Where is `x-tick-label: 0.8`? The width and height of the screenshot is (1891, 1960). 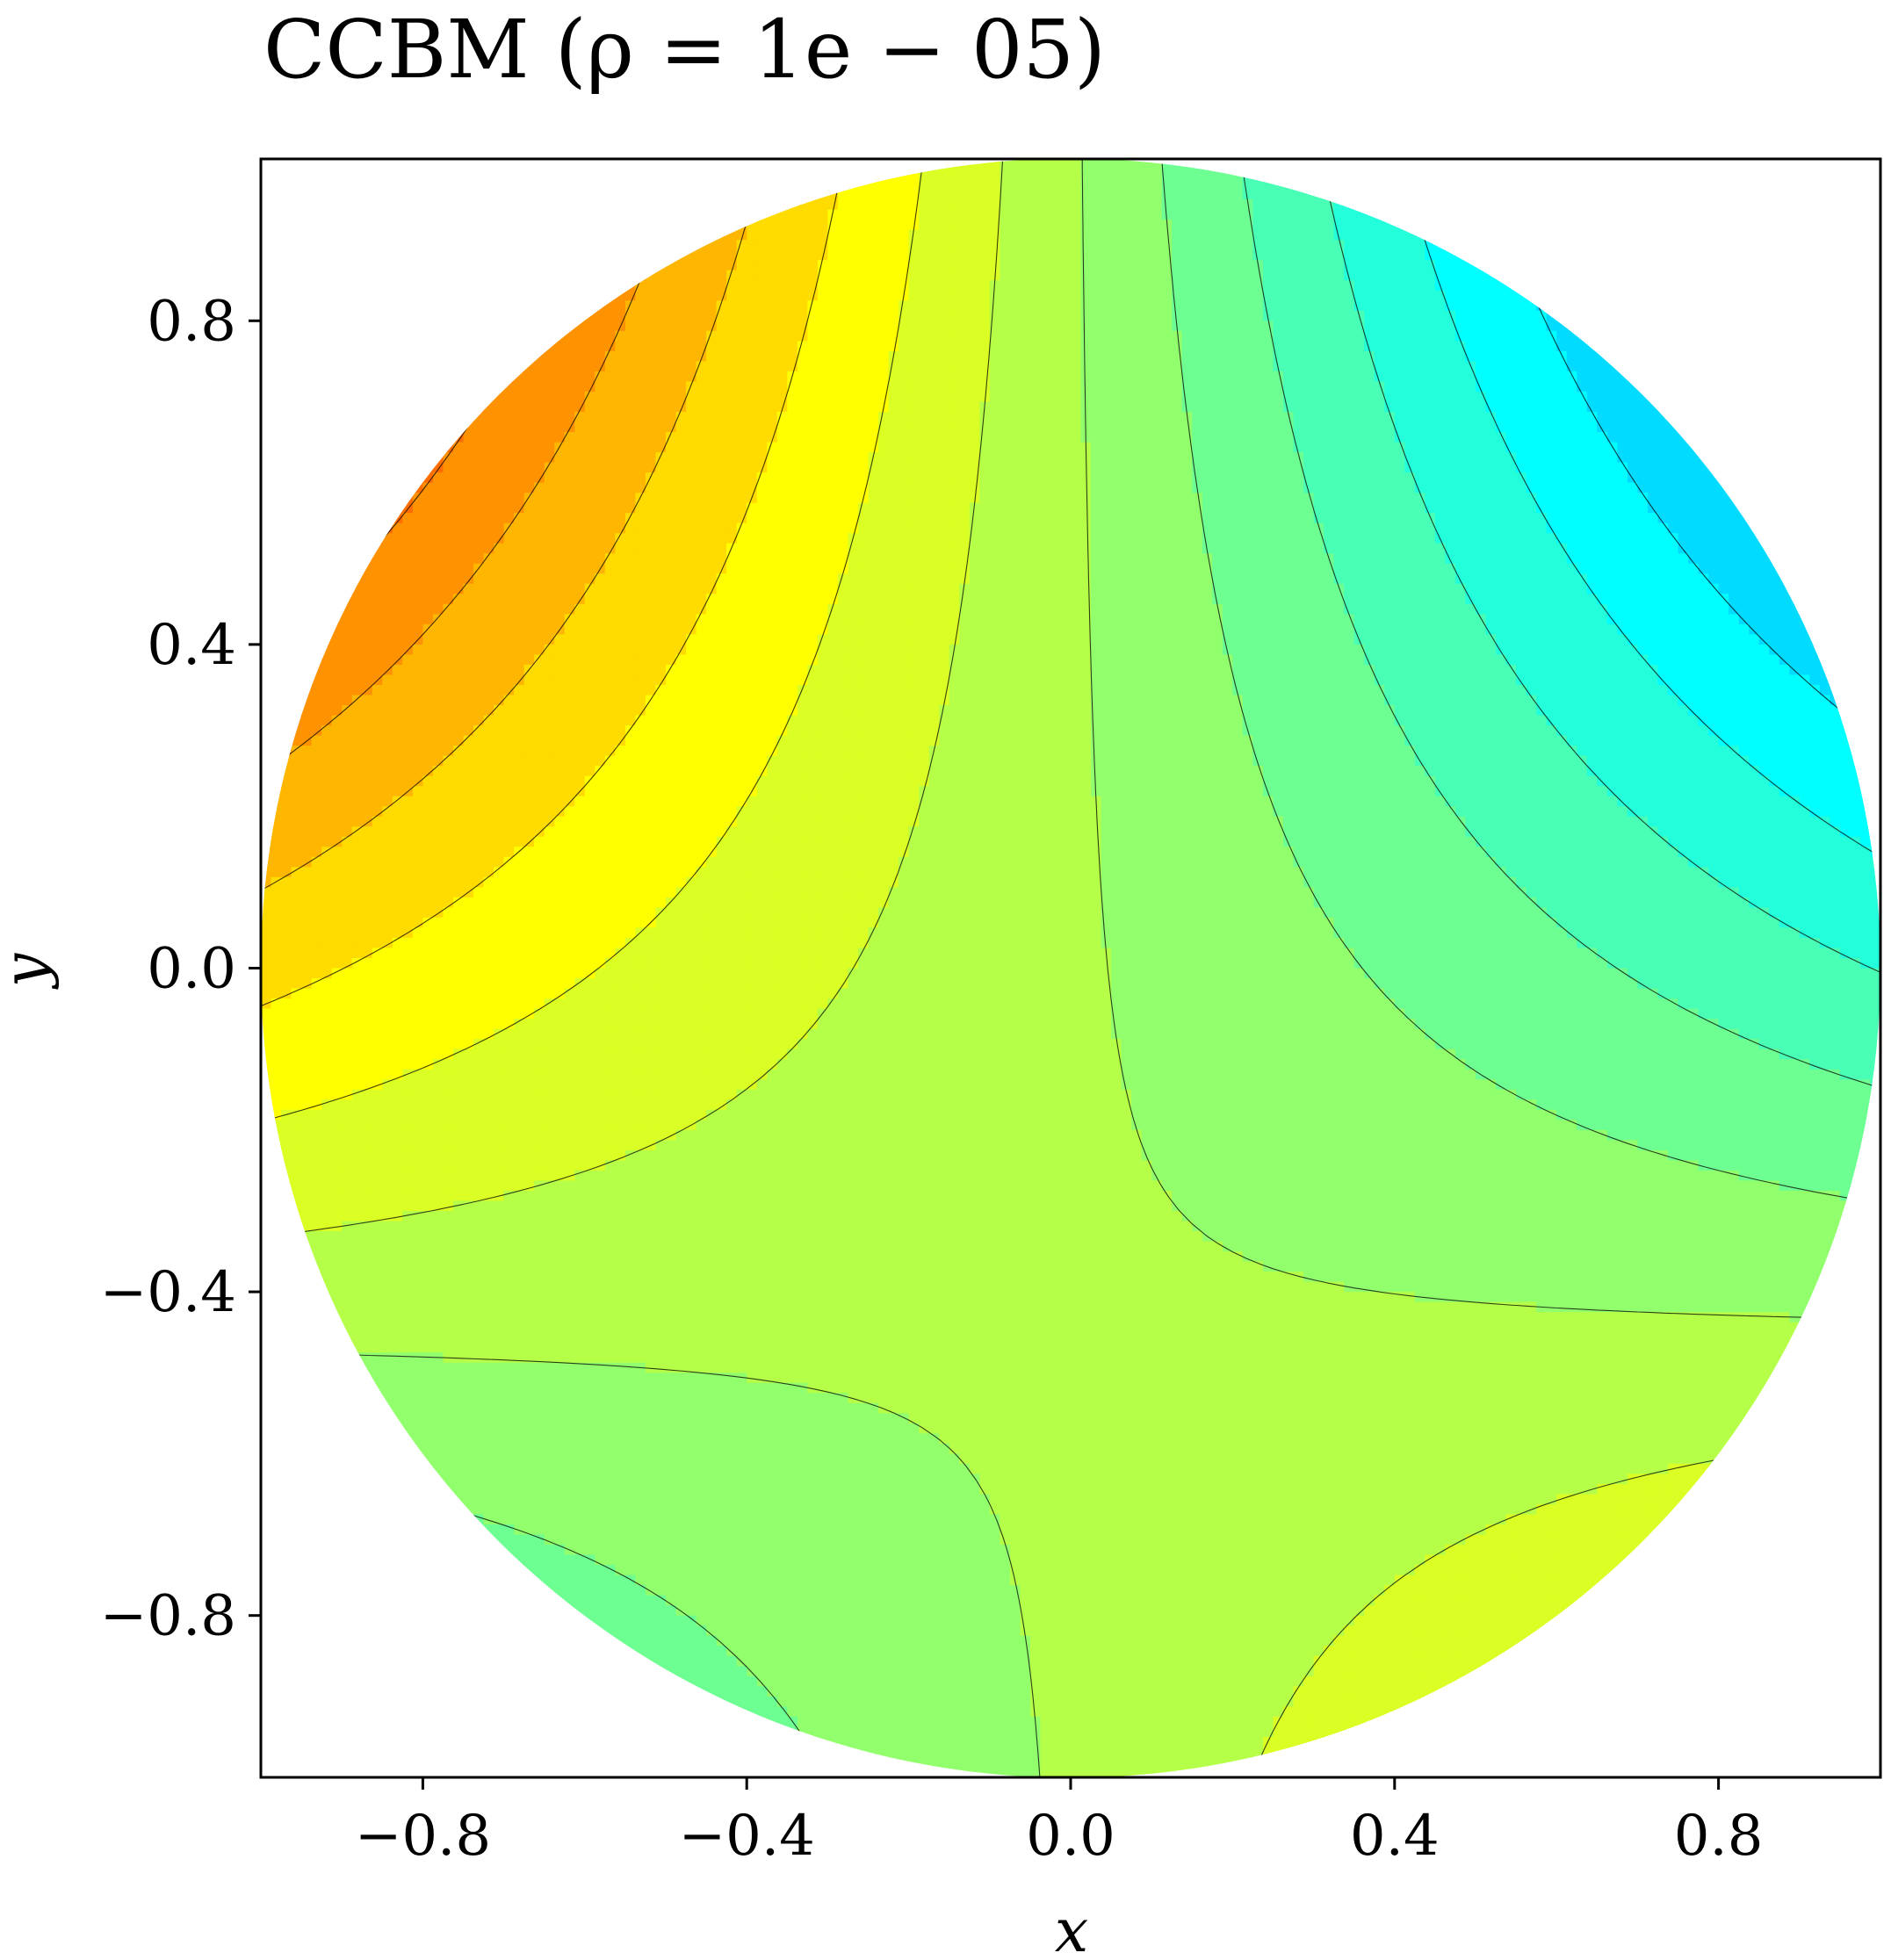
x-tick-label: 0.8 is located at coordinates (1719, 1837).